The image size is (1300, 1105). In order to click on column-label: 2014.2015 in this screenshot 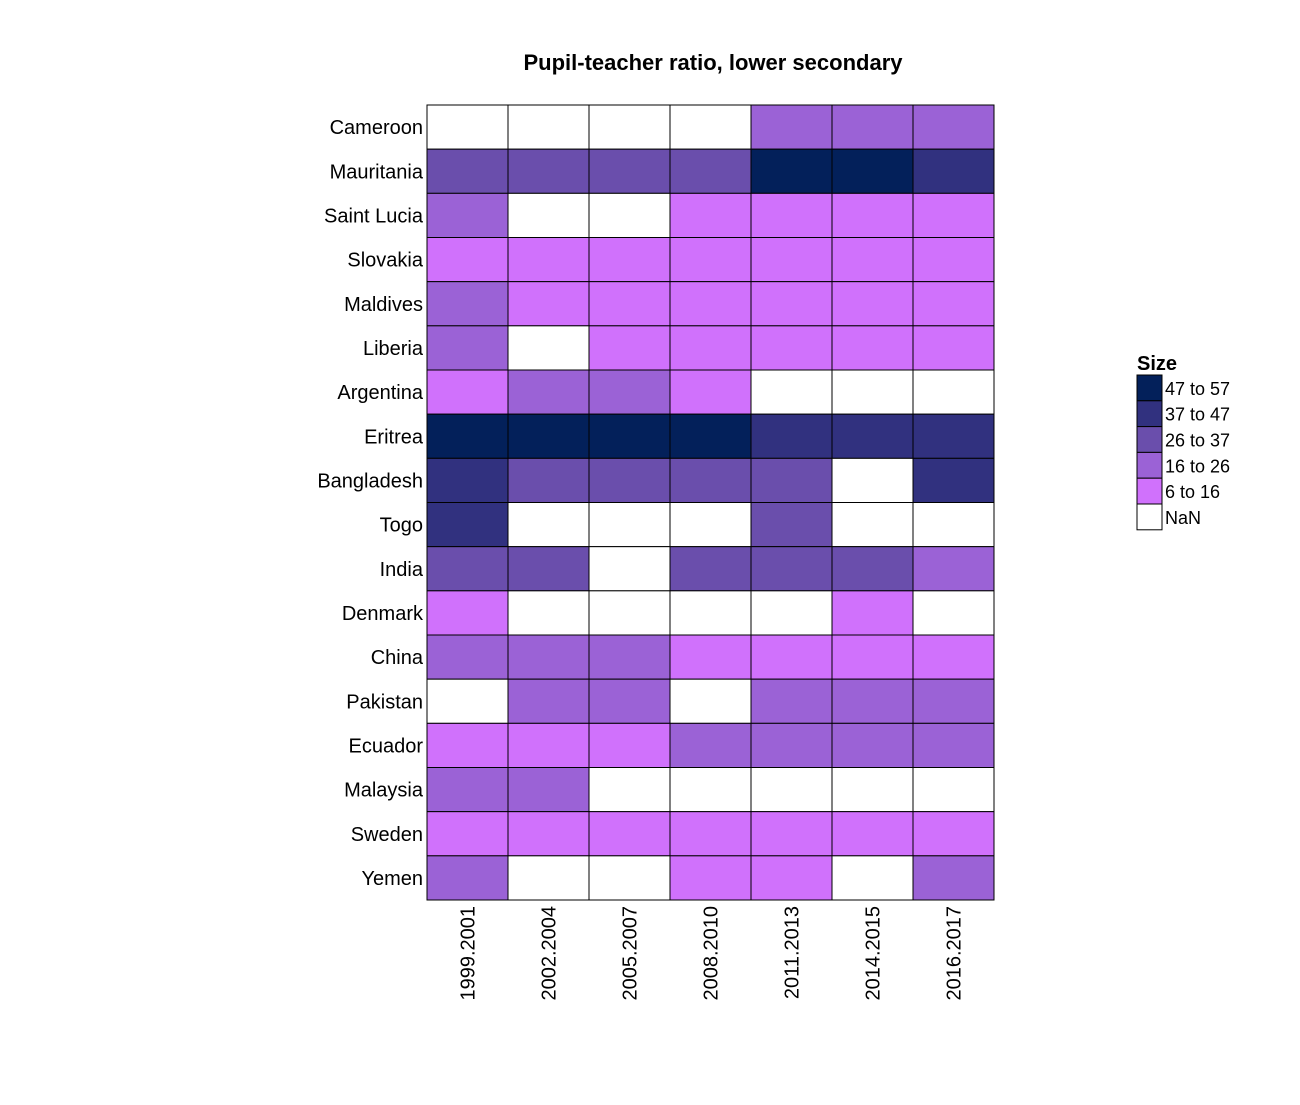, I will do `click(874, 953)`.